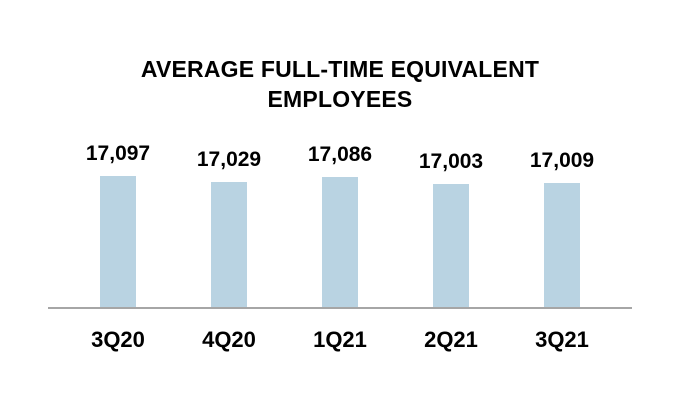 Image resolution: width=680 pixels, height=412 pixels. I want to click on bar-value-label: 17,086, so click(340, 154).